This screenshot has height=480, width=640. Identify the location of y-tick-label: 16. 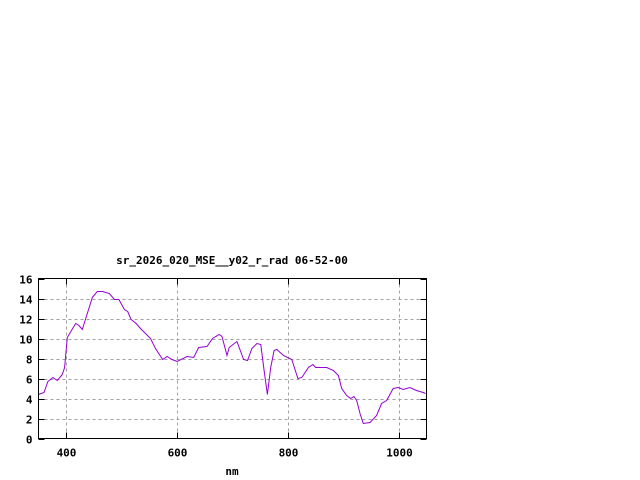
(26, 280).